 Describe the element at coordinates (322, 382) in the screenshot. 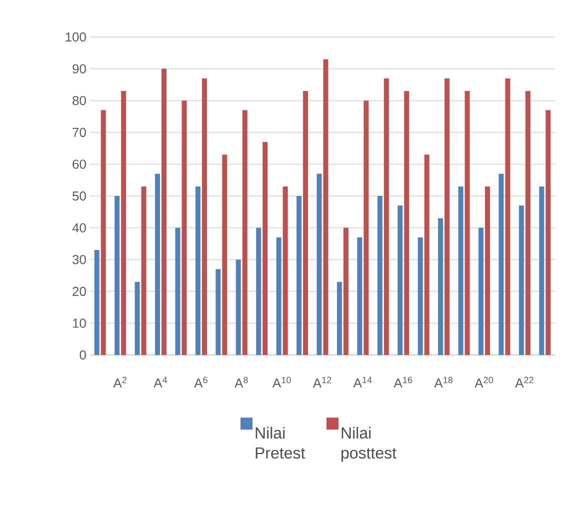

I see `x-tick-label: A$^{12}$` at that location.